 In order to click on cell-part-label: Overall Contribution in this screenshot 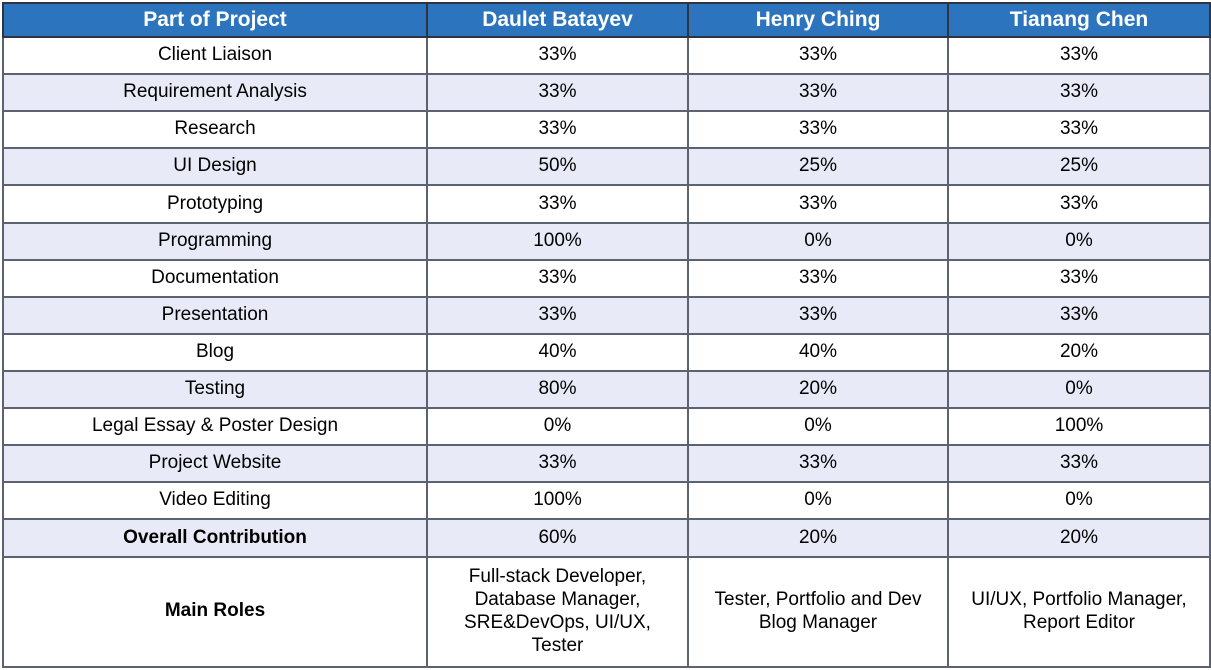, I will do `click(215, 538)`.